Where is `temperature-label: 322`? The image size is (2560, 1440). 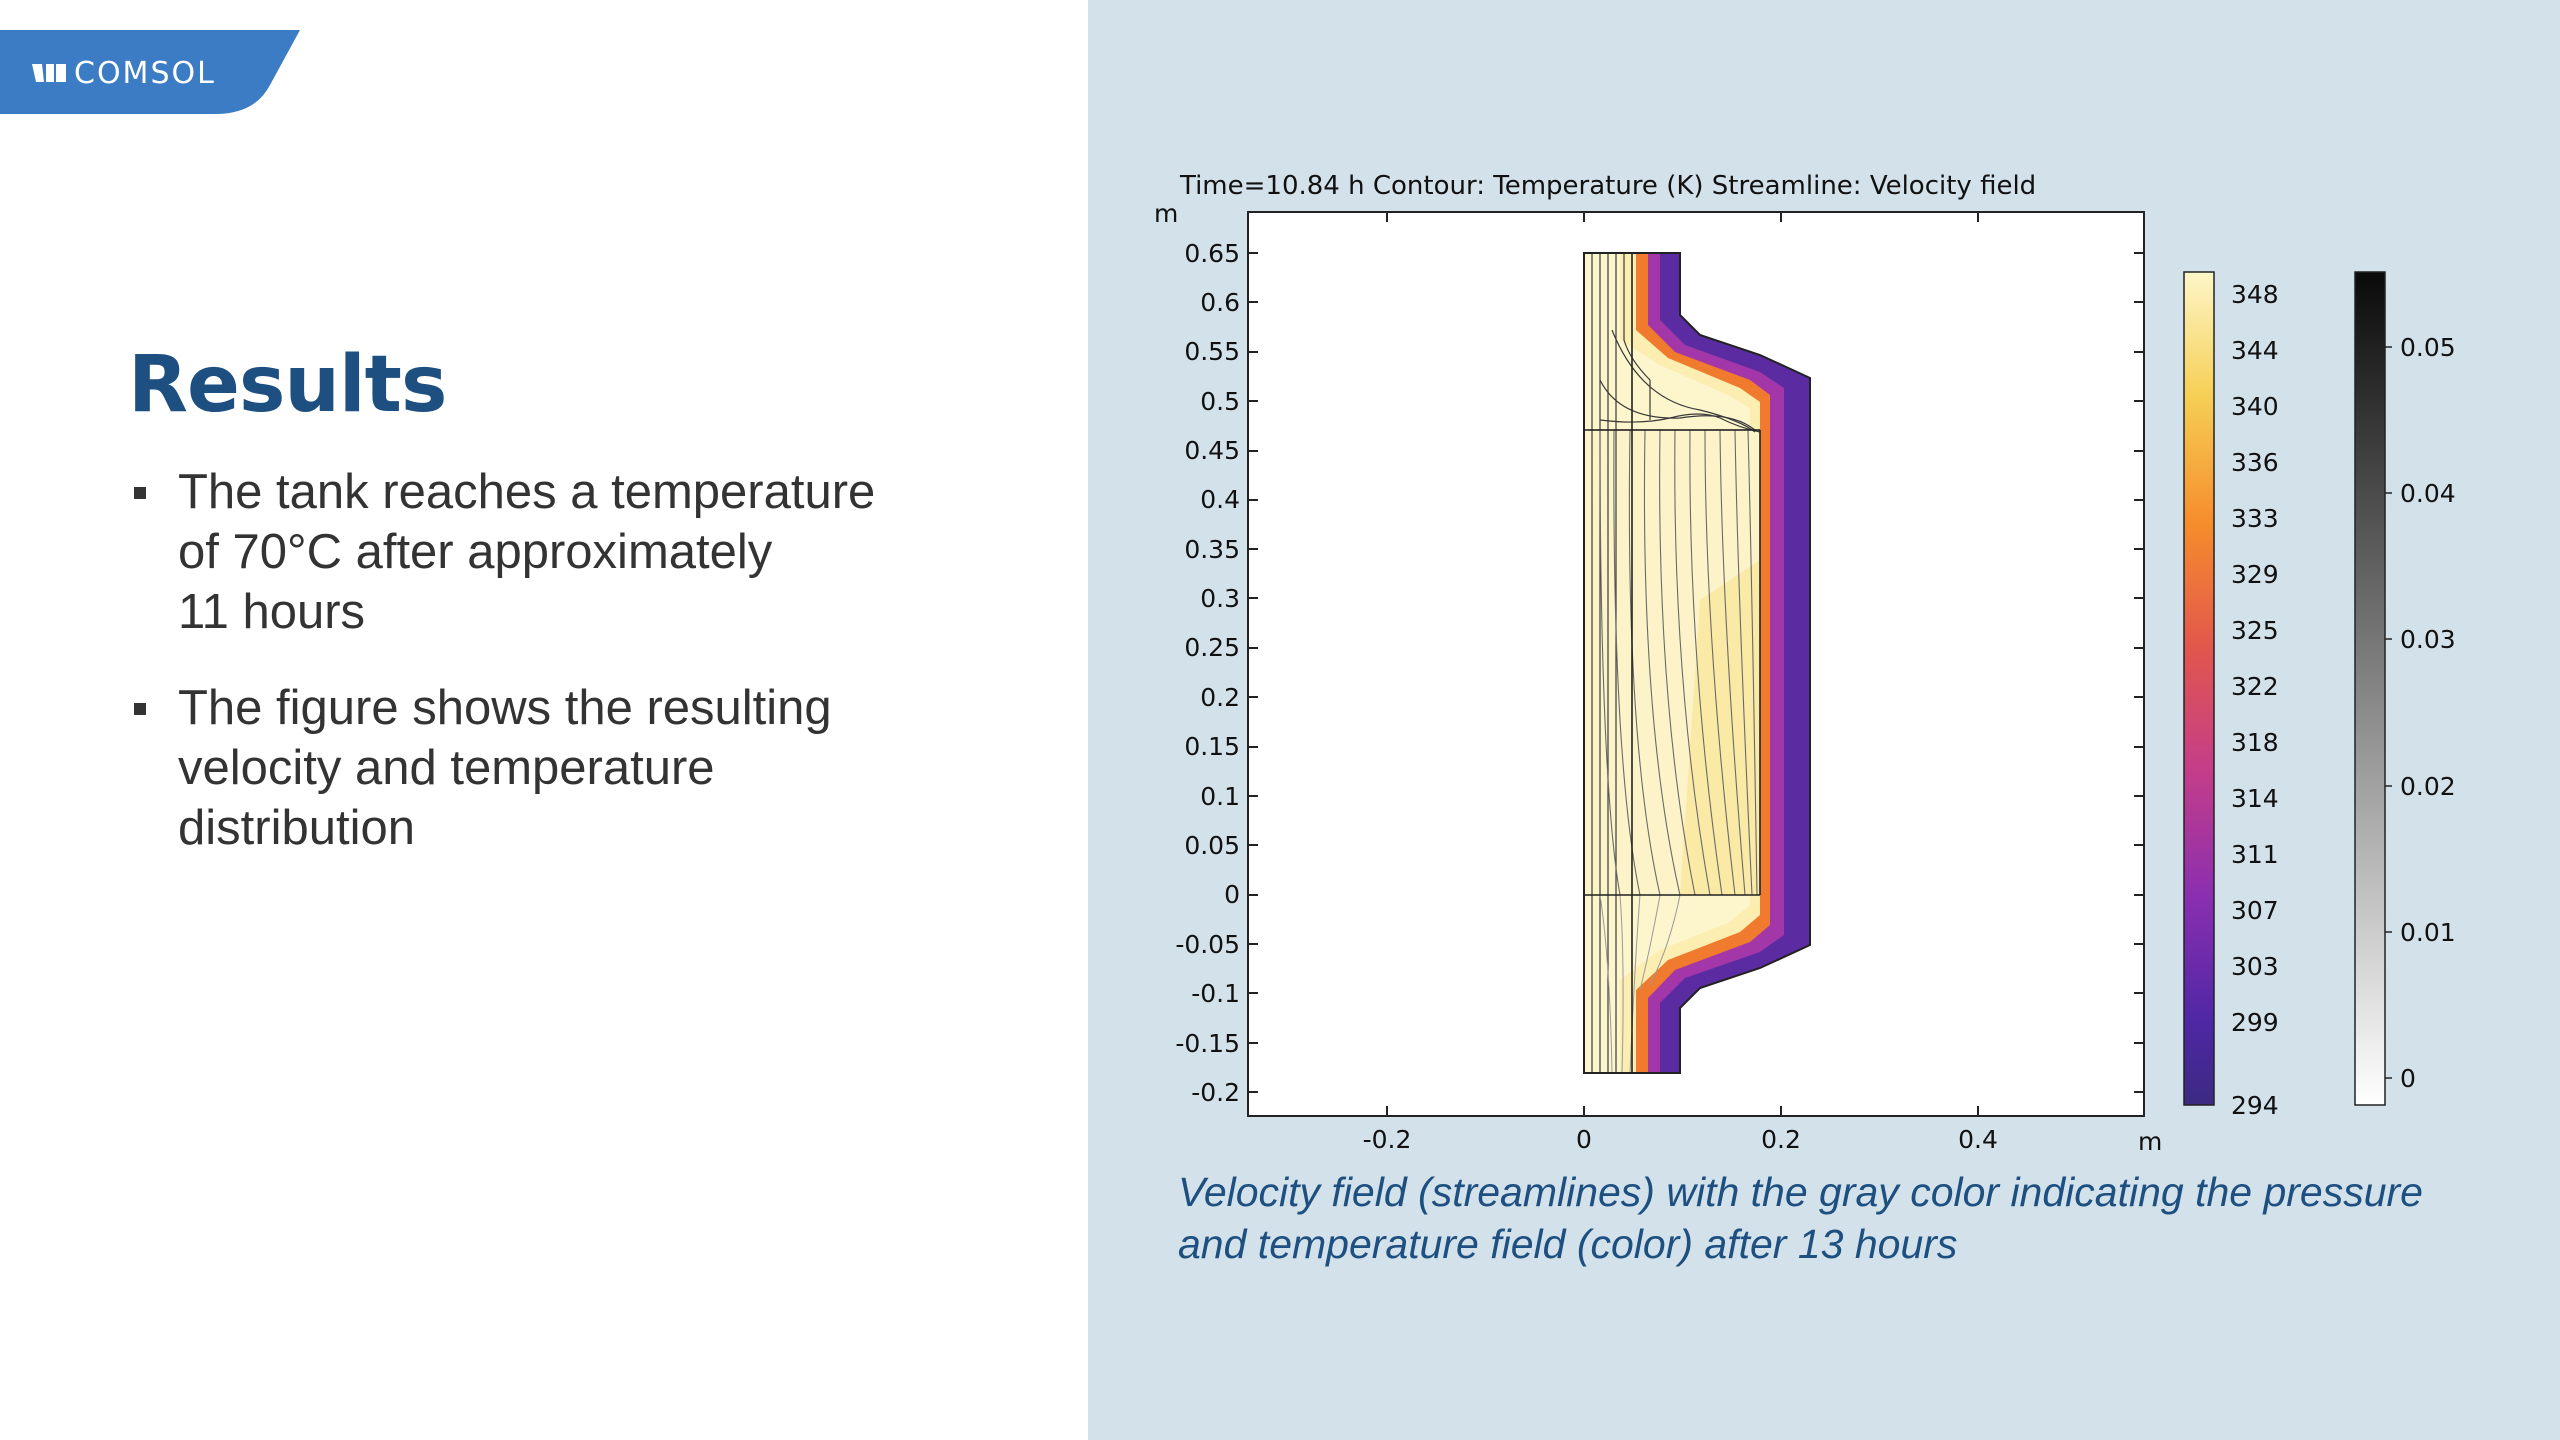
temperature-label: 322 is located at coordinates (2255, 686).